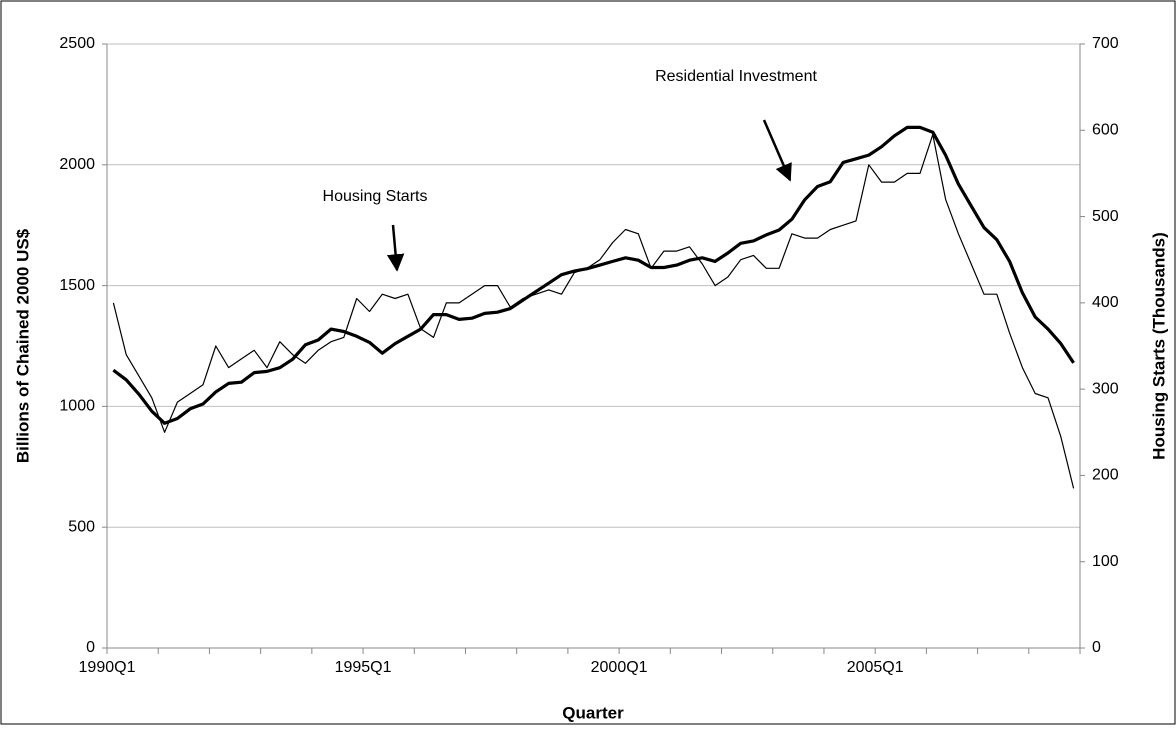 The height and width of the screenshot is (730, 1176). I want to click on y2-tick-label: 700, so click(1105, 43).